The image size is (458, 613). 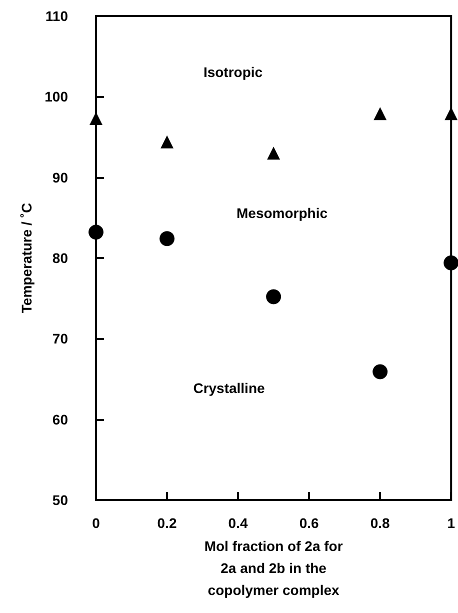 What do you see at coordinates (60, 338) in the screenshot?
I see `y-tick-label: 70` at bounding box center [60, 338].